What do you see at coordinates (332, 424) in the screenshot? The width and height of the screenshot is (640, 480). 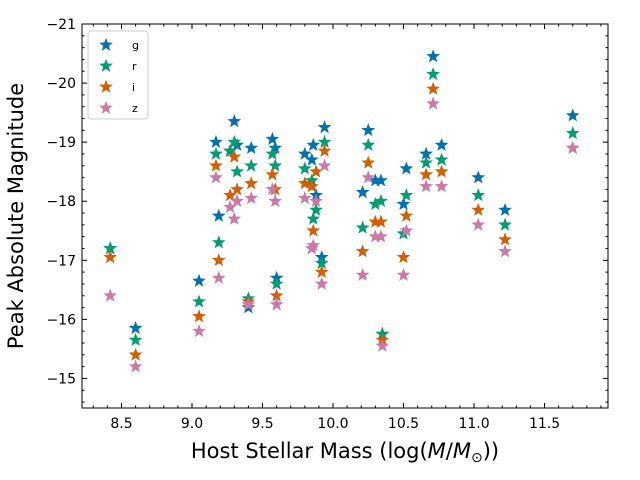 I see `x-tick-label: 10.0` at bounding box center [332, 424].